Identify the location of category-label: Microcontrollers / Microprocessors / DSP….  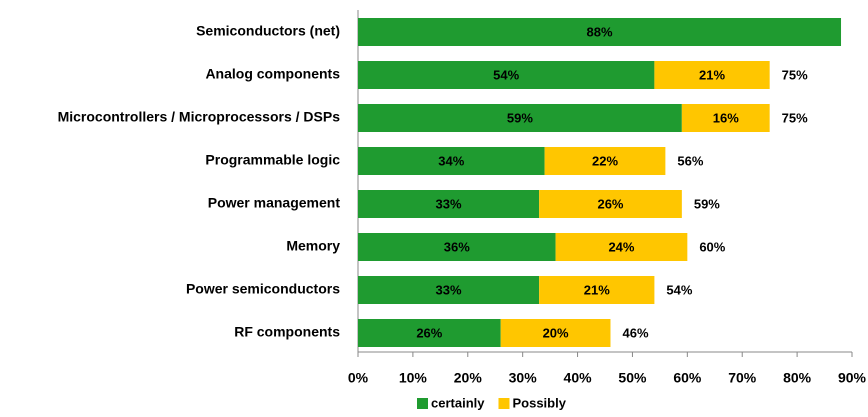
(199, 117).